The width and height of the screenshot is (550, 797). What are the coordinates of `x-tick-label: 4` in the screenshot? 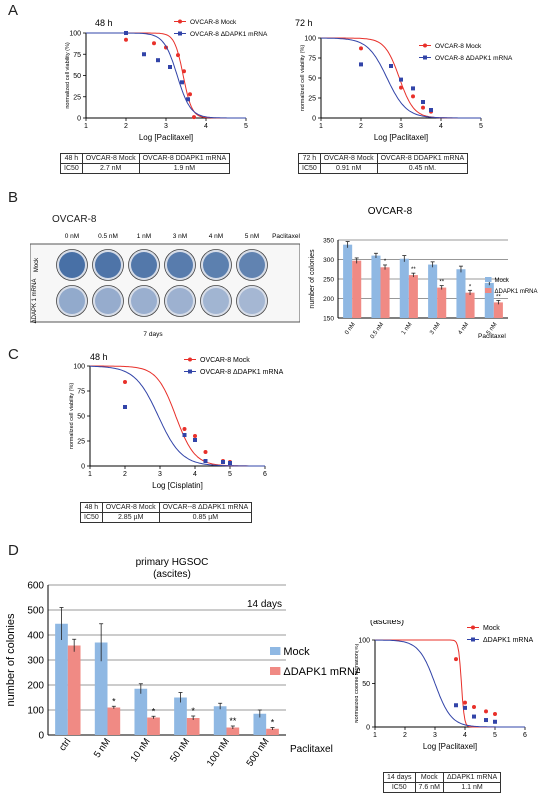 It's located at (206, 126).